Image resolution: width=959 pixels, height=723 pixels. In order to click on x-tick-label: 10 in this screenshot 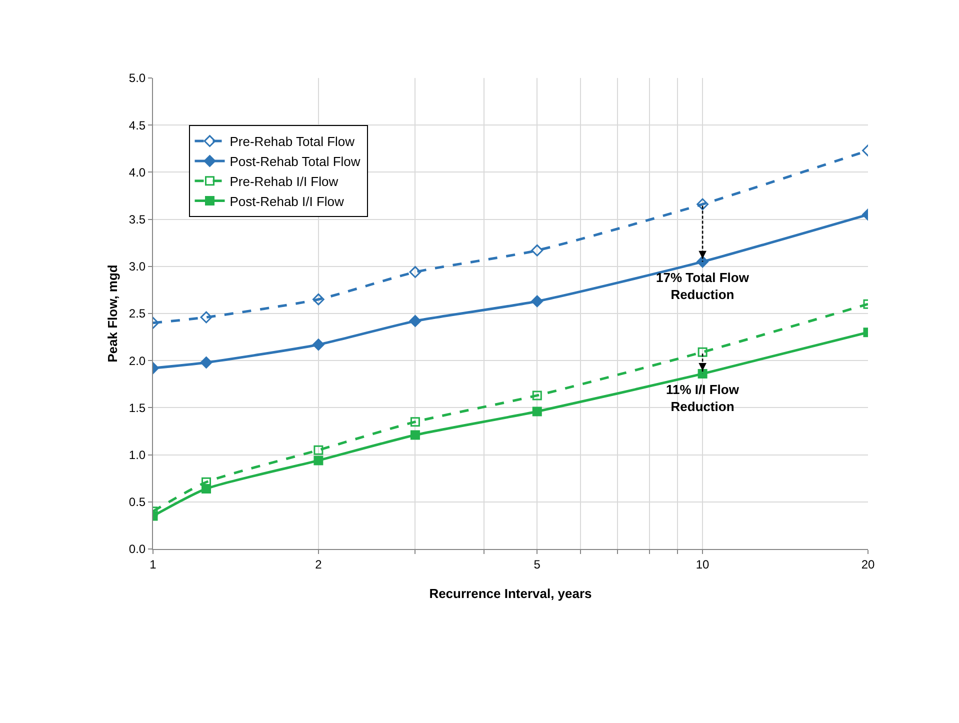, I will do `click(703, 564)`.